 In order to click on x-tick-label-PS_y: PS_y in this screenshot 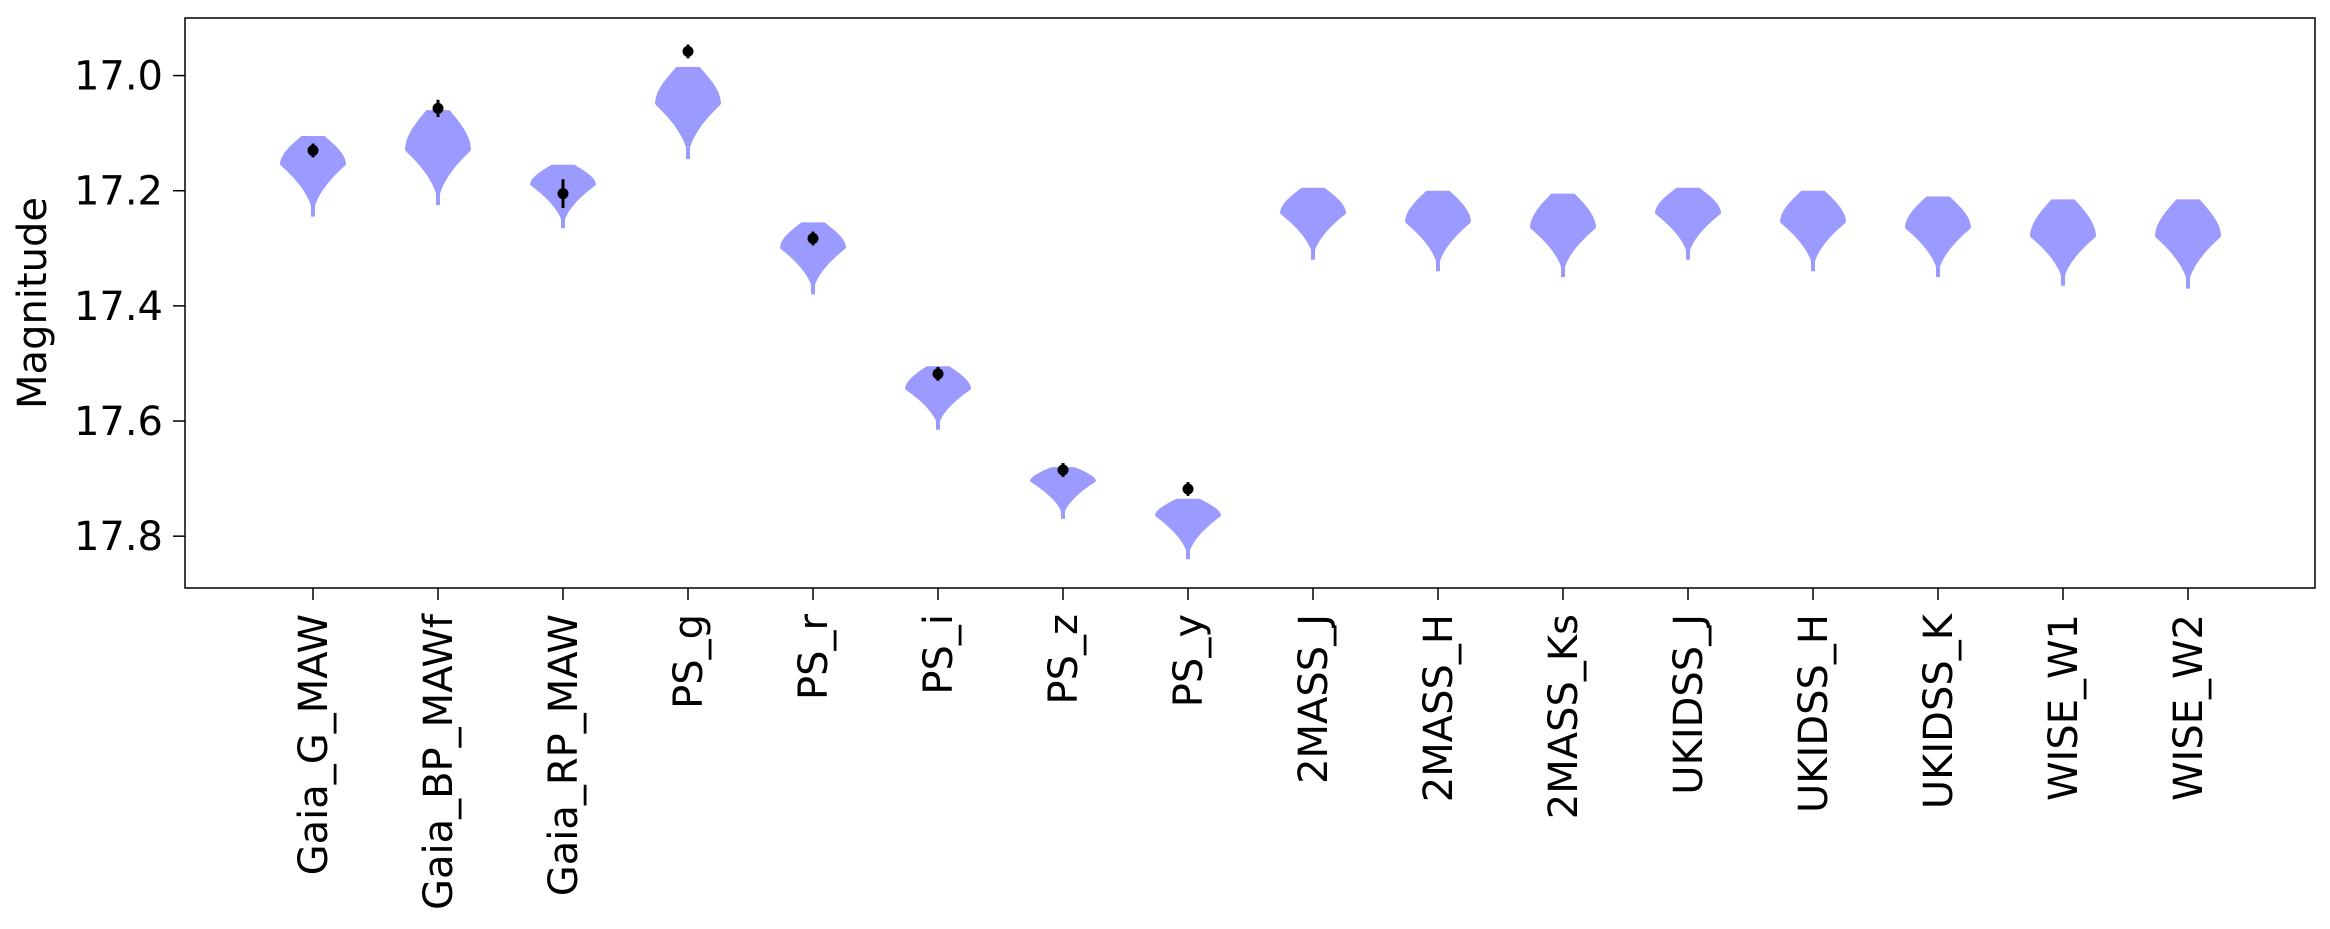, I will do `click(1189, 660)`.